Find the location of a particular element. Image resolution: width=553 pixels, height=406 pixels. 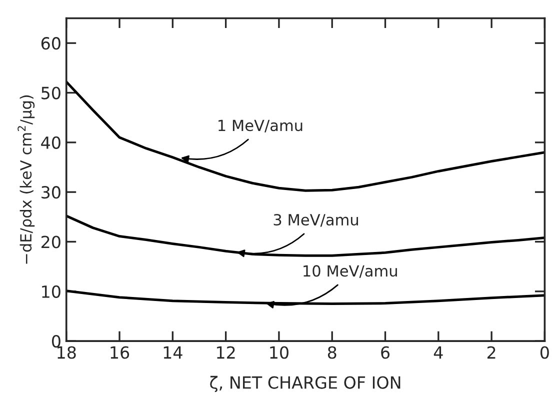

y-tick-label: 40 is located at coordinates (50, 142).